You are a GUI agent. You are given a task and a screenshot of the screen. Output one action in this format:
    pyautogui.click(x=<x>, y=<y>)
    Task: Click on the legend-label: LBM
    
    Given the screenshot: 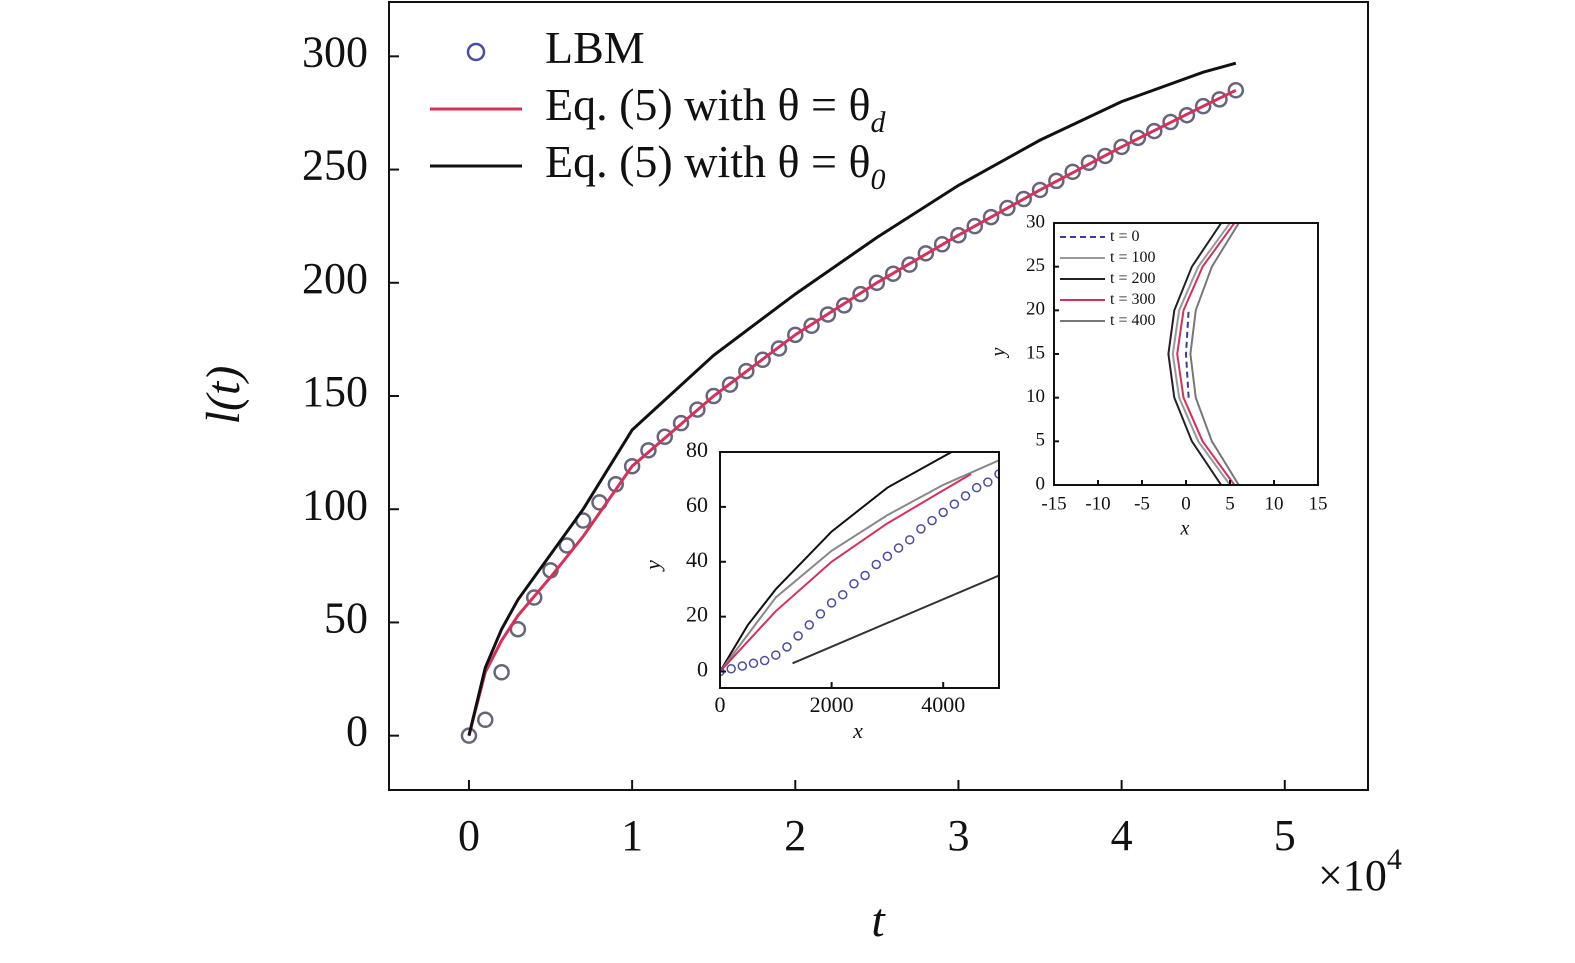 What is the action you would take?
    pyautogui.click(x=595, y=47)
    